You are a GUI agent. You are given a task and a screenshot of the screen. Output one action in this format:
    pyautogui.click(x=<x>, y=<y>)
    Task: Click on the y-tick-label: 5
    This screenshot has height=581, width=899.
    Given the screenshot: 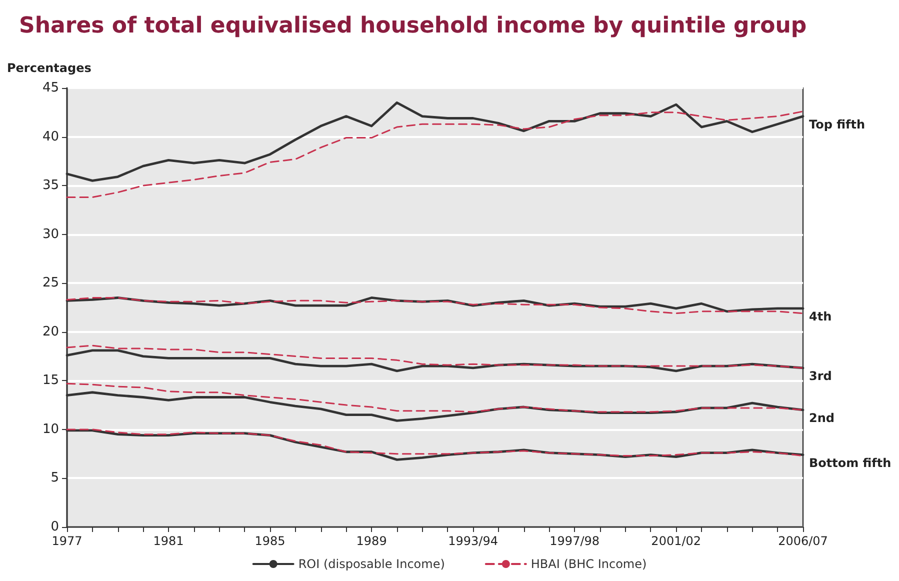 What is the action you would take?
    pyautogui.click(x=54, y=478)
    